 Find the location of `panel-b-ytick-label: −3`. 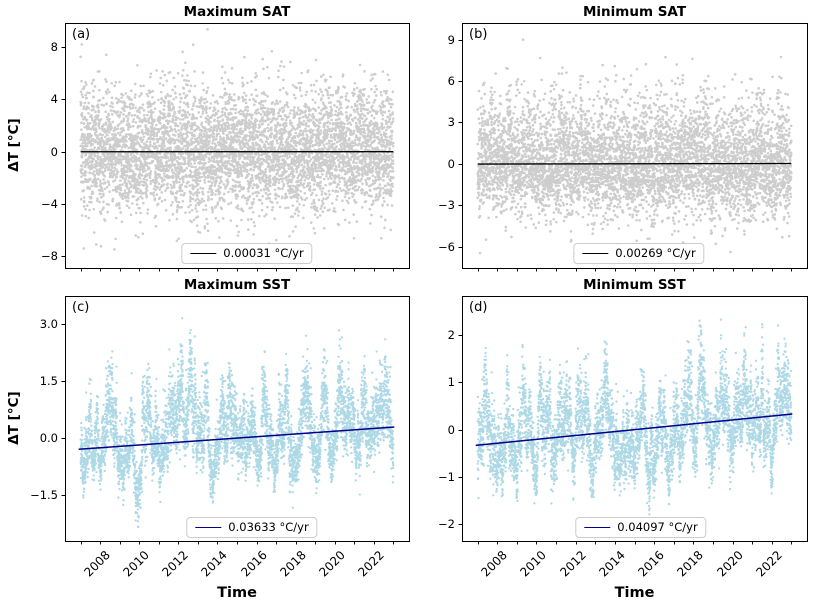

panel-b-ytick-label: −3 is located at coordinates (446, 205).